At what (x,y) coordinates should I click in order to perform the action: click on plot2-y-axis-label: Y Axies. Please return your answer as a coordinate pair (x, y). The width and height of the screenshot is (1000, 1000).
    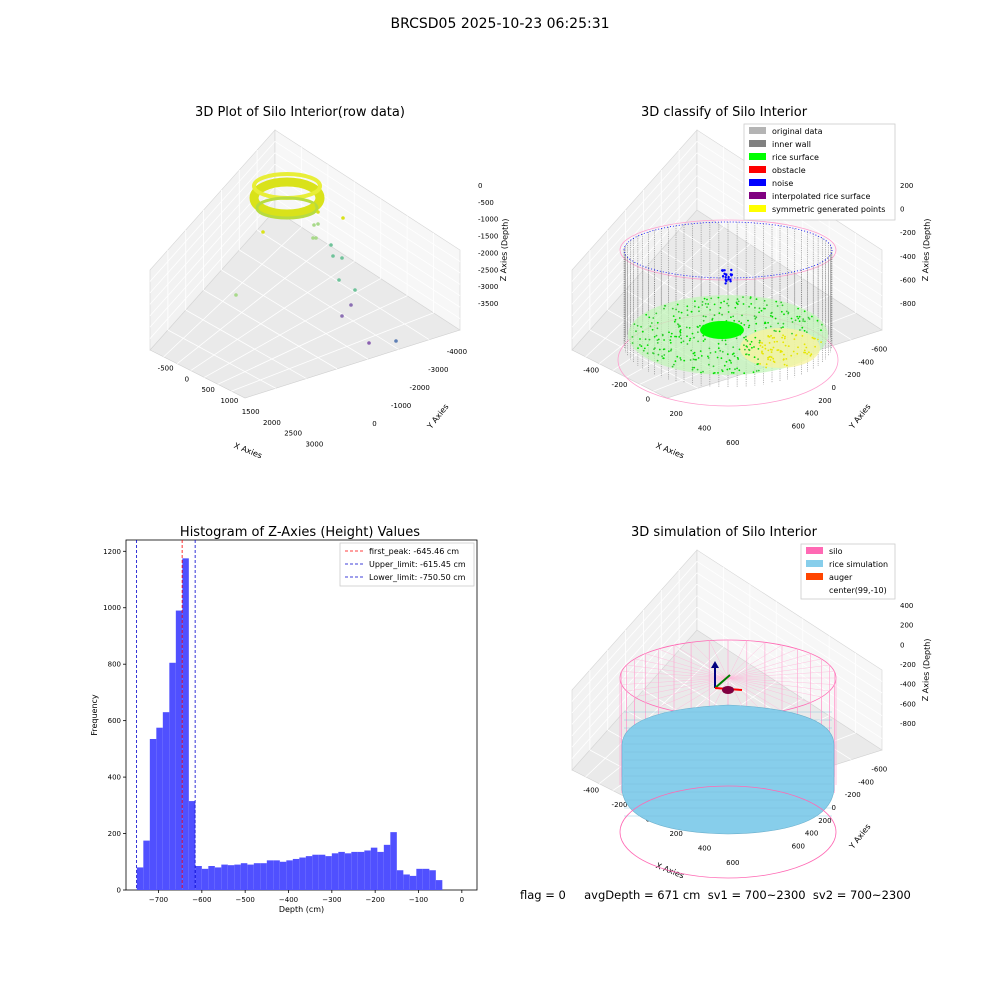
    Looking at the image, I should click on (860, 416).